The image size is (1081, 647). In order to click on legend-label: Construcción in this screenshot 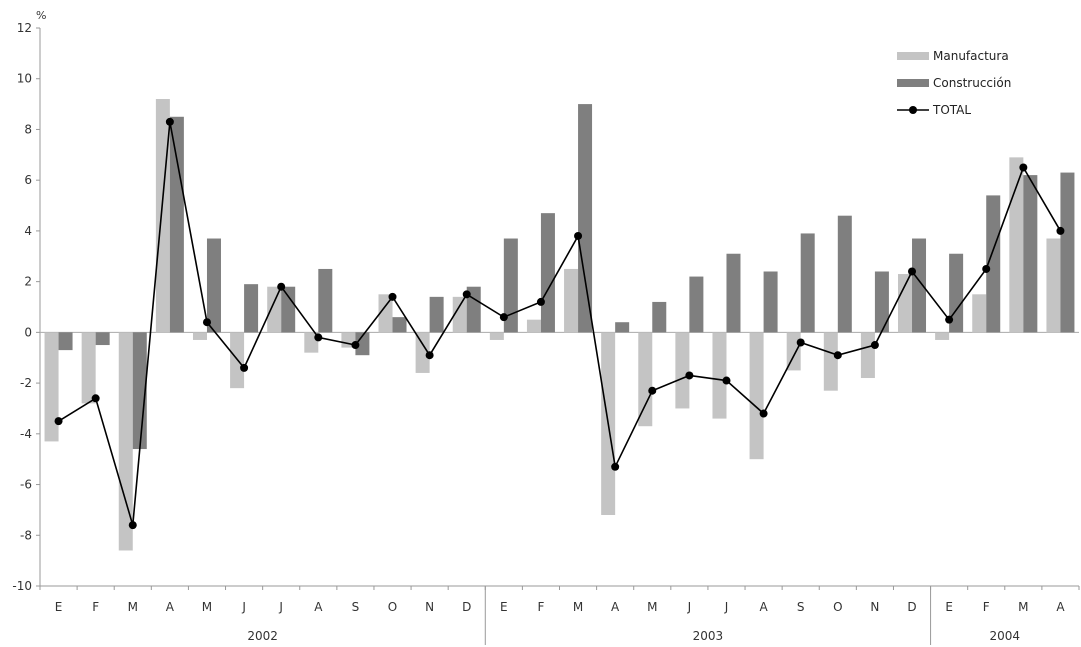, I will do `click(972, 83)`.